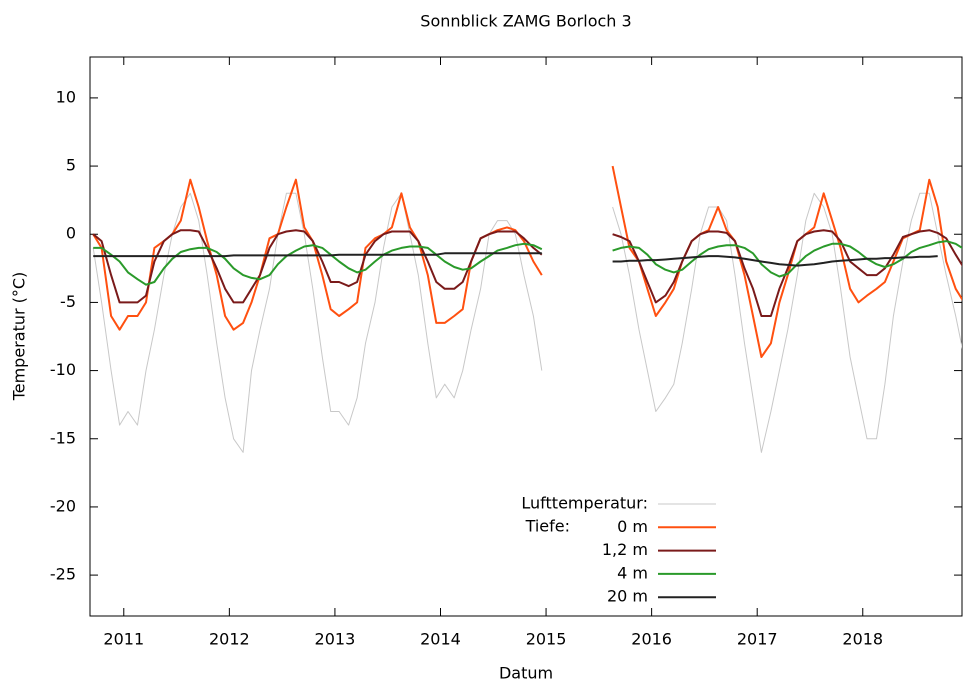 Image resolution: width=963 pixels, height=684 pixels. Describe the element at coordinates (632, 572) in the screenshot. I see `legend-label: 4 m` at that location.